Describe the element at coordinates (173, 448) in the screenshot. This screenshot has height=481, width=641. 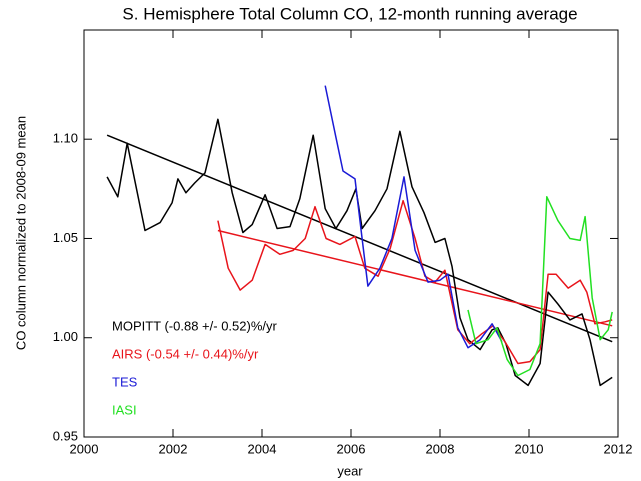
I see `x-tick-label: 2002` at that location.